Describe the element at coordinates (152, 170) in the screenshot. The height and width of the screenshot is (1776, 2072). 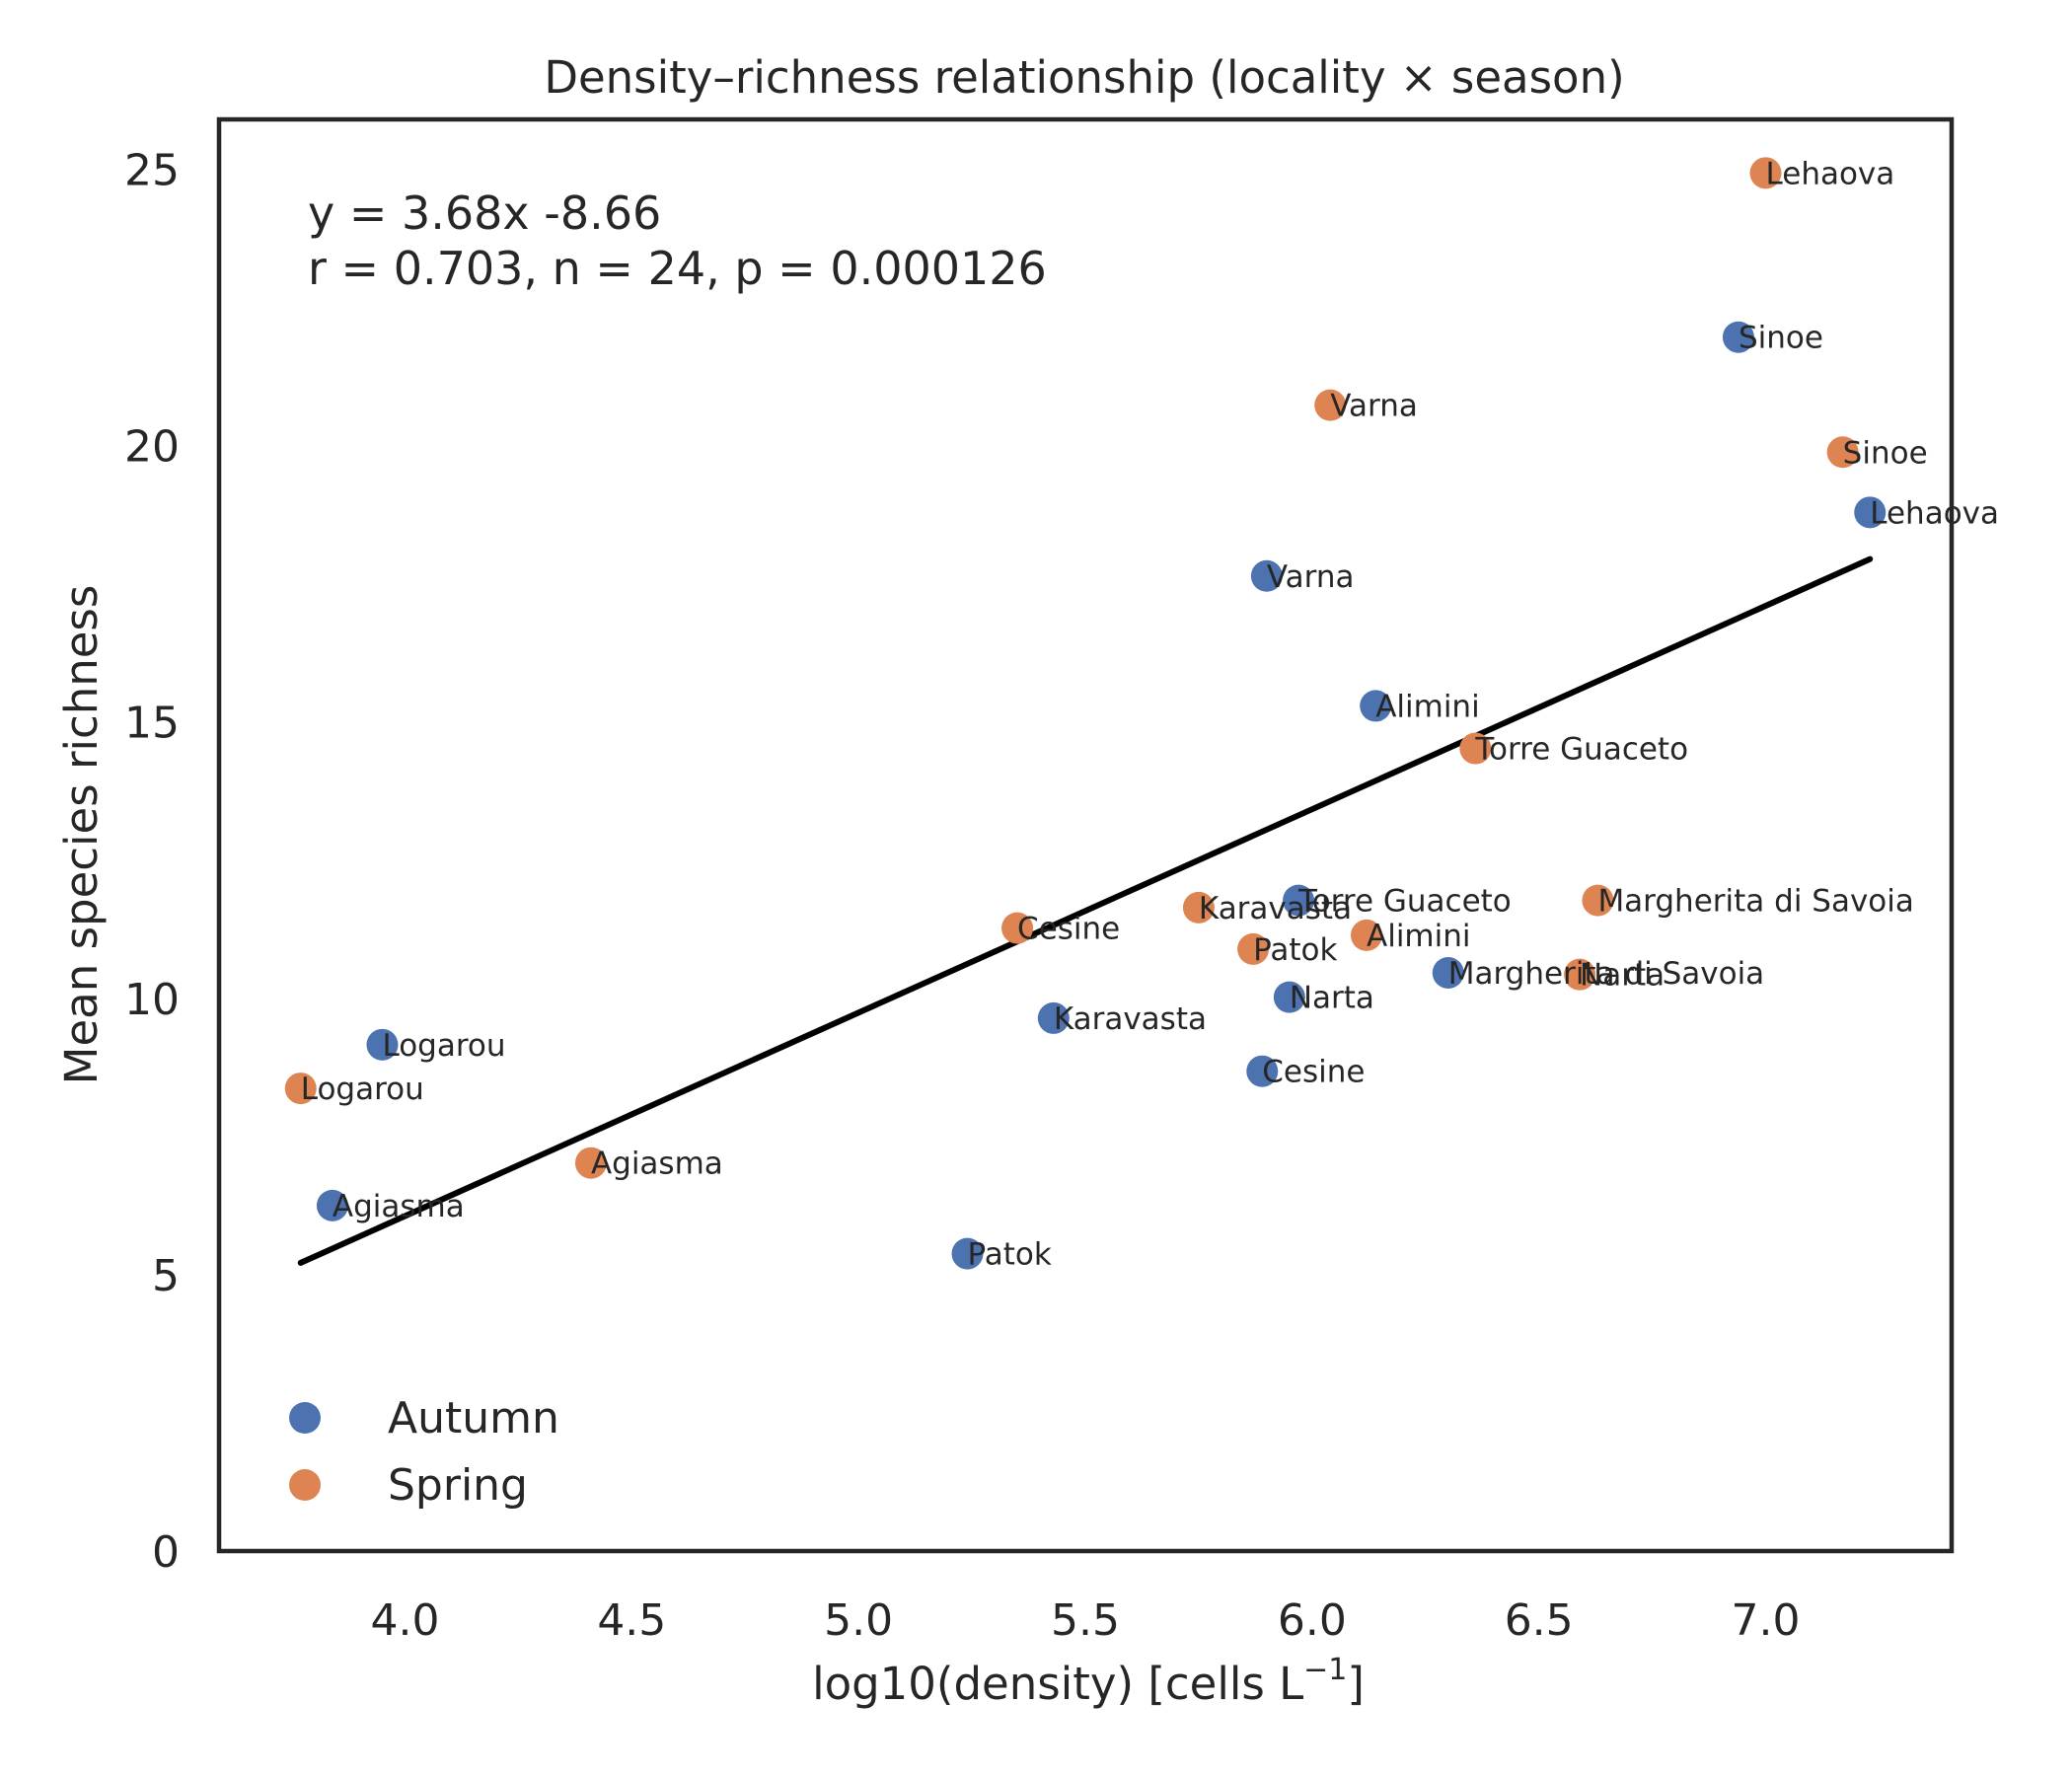
I see `y-tick-label: 25` at that location.